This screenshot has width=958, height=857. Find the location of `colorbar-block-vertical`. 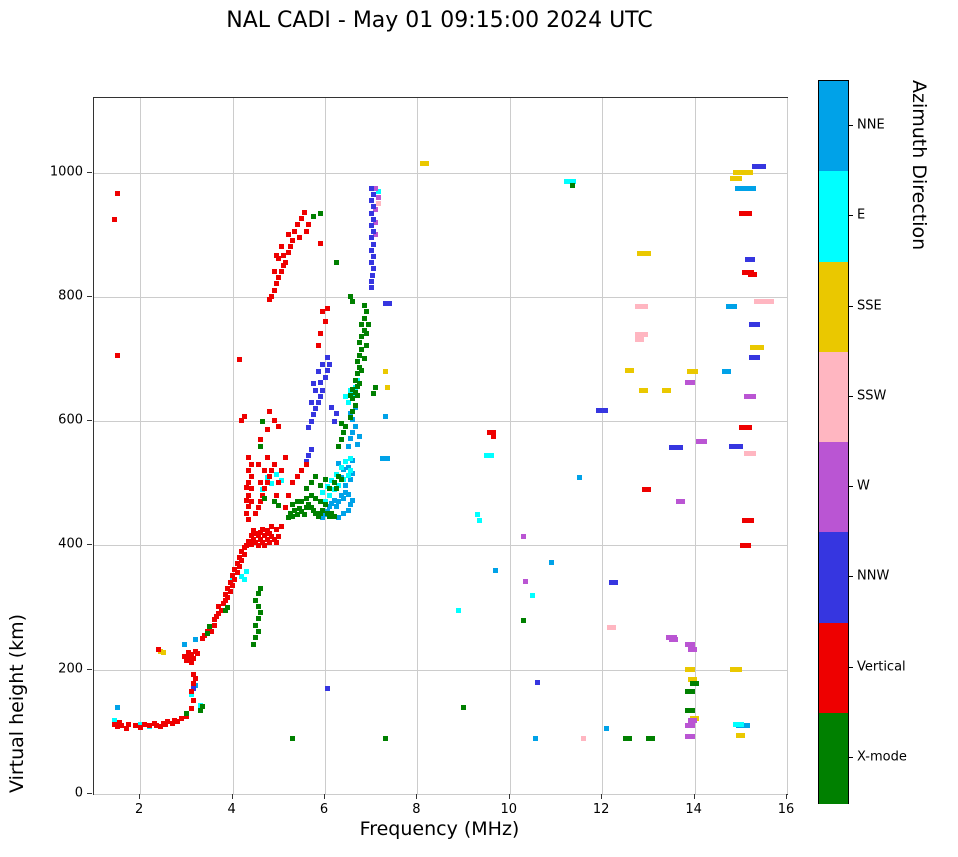

colorbar-block-vertical is located at coordinates (833, 668).